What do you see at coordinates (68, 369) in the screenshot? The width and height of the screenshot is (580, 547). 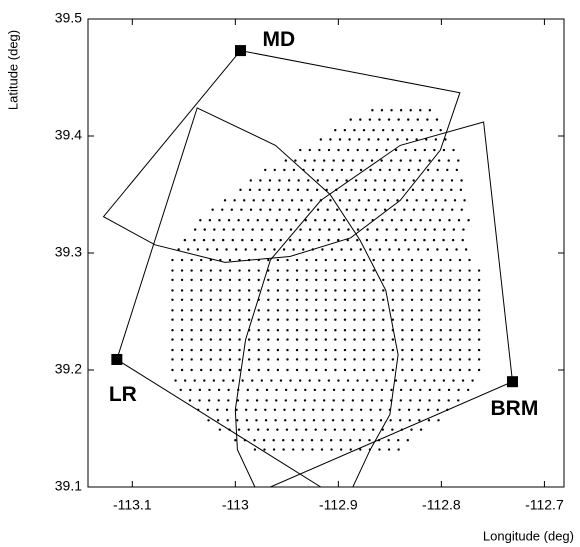 I see `y-tick-label: 39.2` at bounding box center [68, 369].